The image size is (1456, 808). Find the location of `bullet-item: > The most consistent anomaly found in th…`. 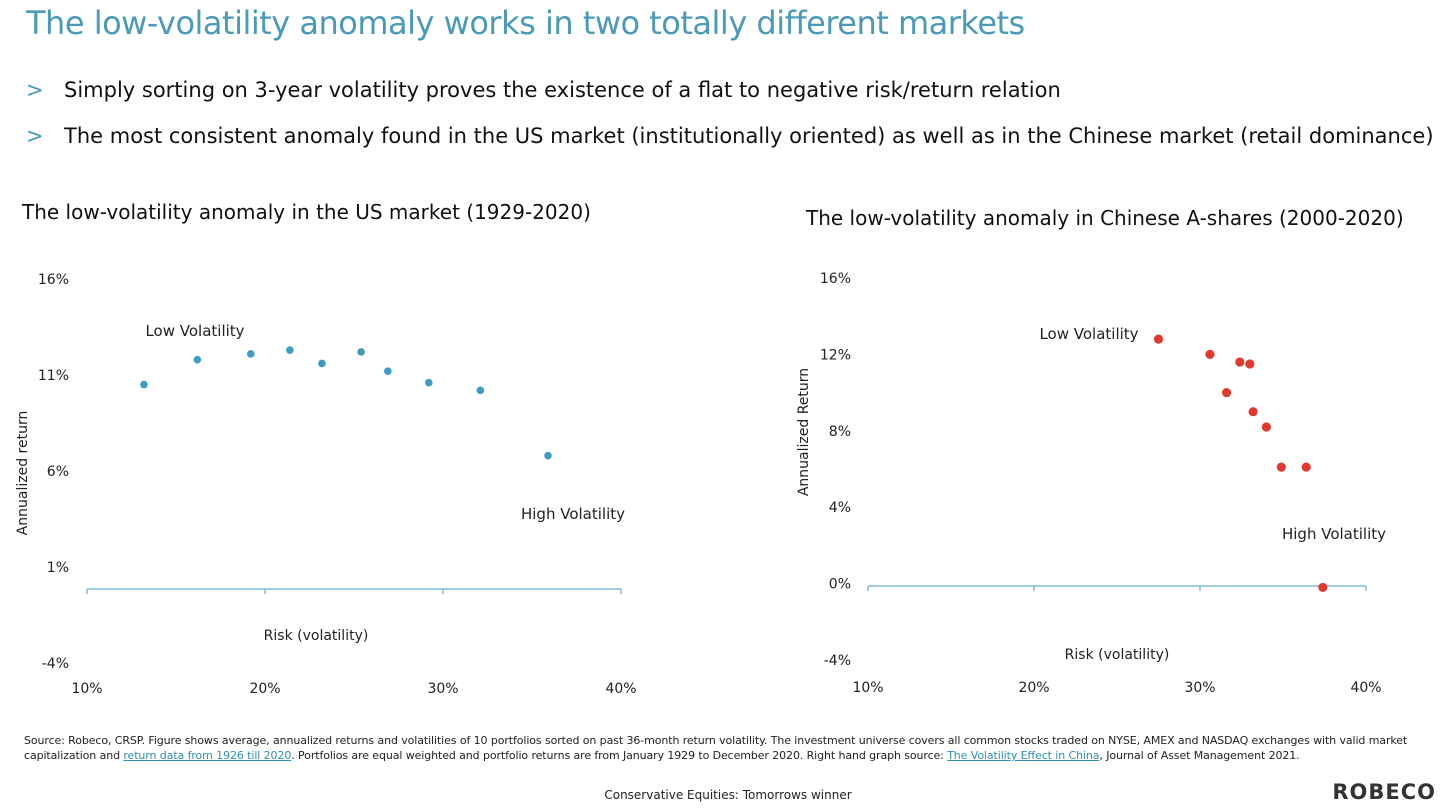

bullet-item: > The most consistent anomaly found in th… is located at coordinates (730, 136).